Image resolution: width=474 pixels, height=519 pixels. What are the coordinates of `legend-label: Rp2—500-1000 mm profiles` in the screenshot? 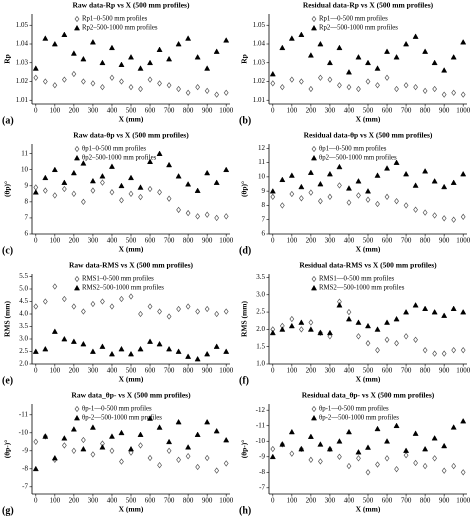 It's located at (358, 28).